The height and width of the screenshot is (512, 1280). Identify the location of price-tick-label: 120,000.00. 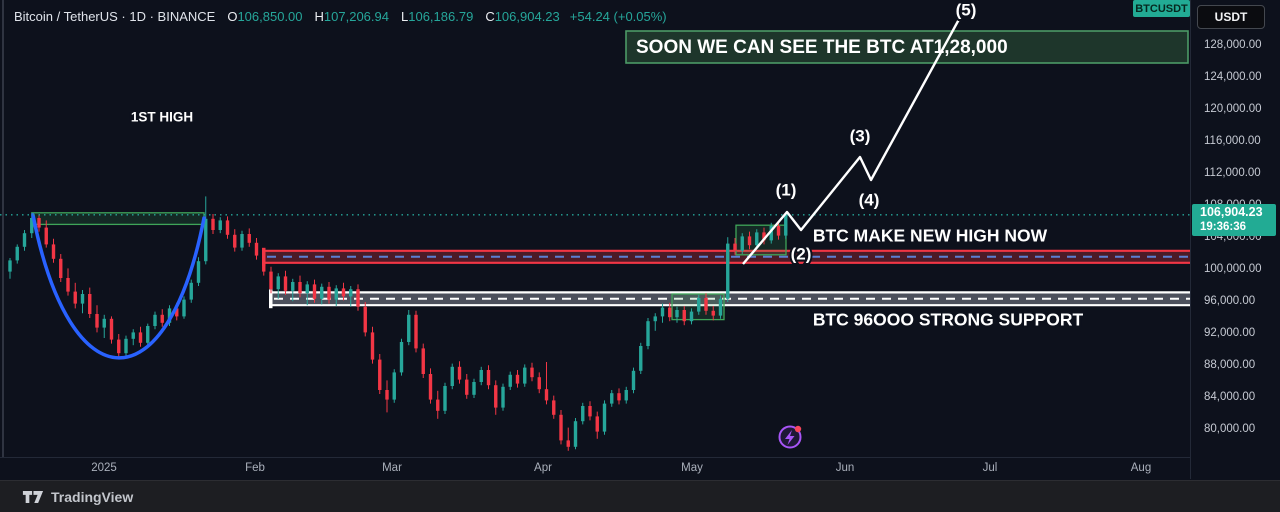
(1233, 109).